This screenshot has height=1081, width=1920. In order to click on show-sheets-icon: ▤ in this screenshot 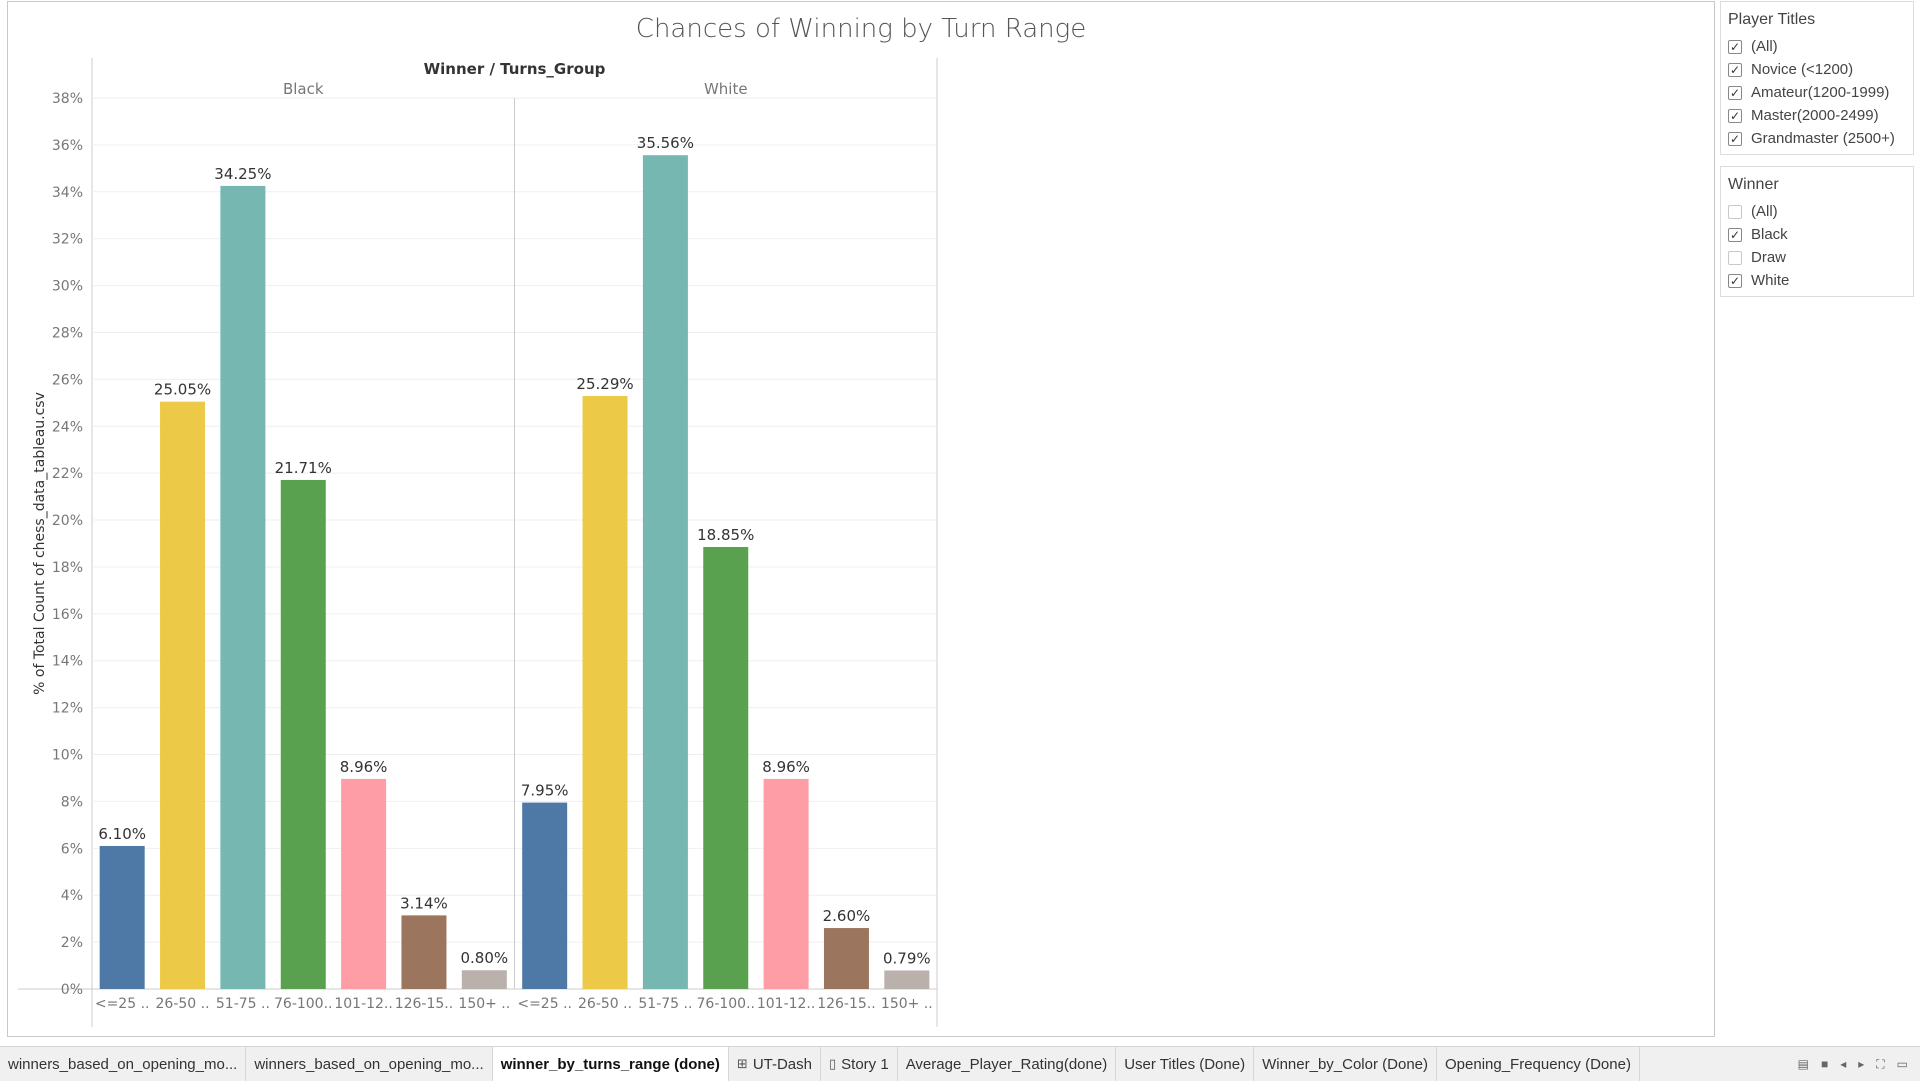, I will do `click(1803, 1064)`.